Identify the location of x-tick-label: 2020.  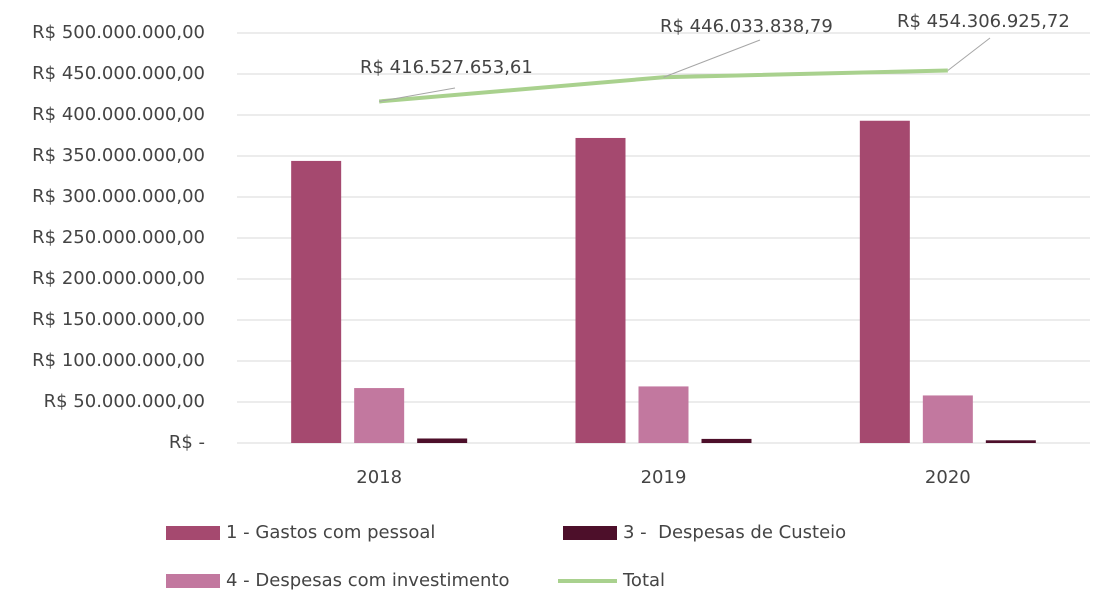
(948, 477).